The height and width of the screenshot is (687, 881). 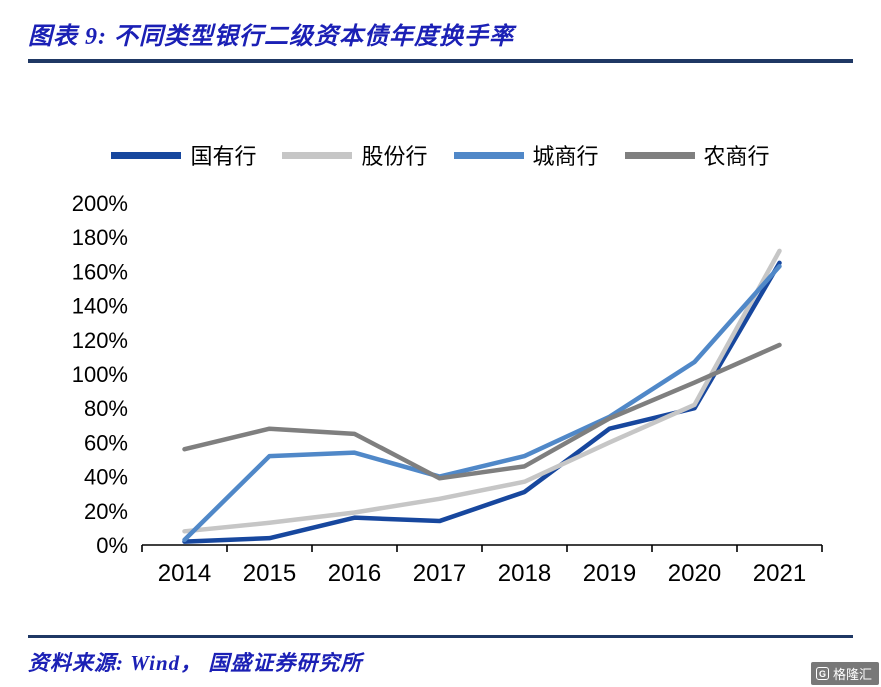 I want to click on gelonghui-logo: G 格隆汇, so click(x=844, y=673).